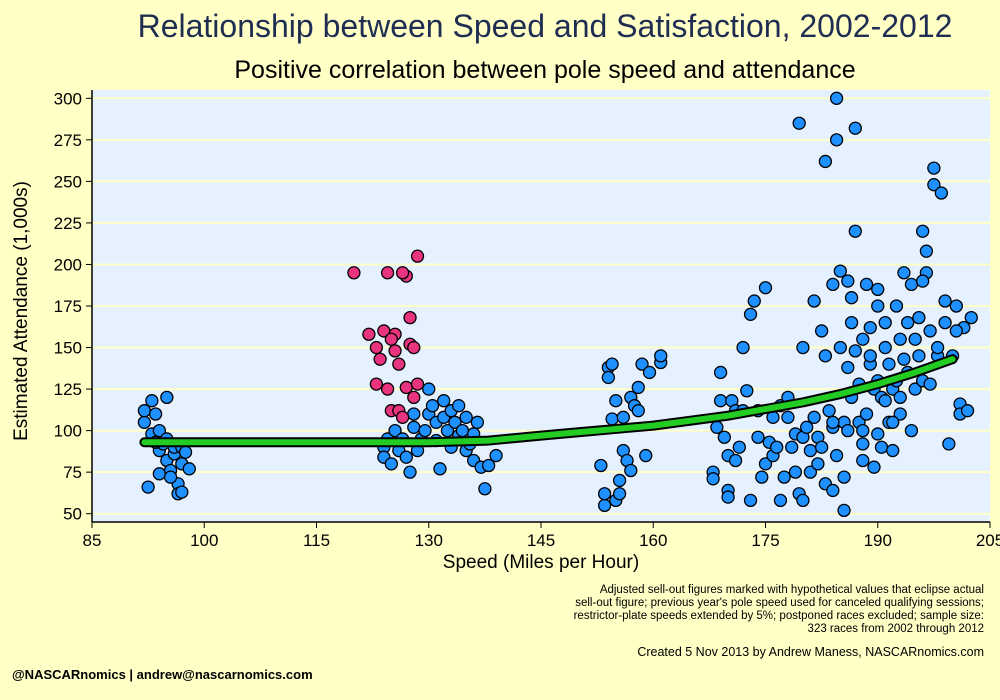 The height and width of the screenshot is (700, 1000). I want to click on y-tick-label: 50, so click(72, 514).